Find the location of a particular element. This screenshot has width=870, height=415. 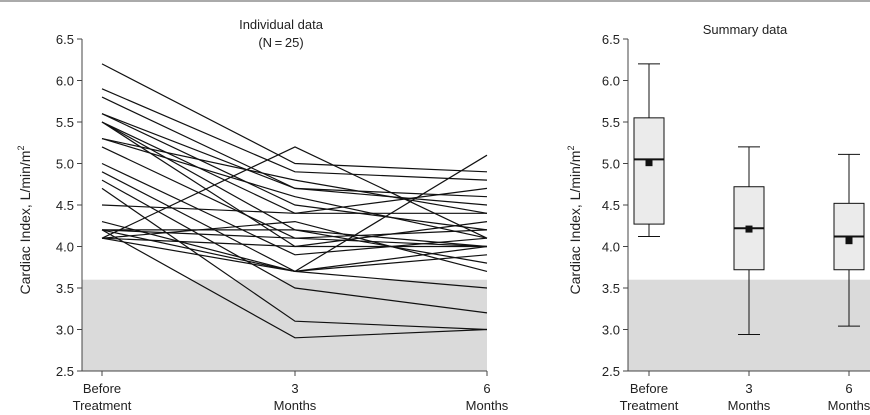

iqr-box is located at coordinates (649, 171).